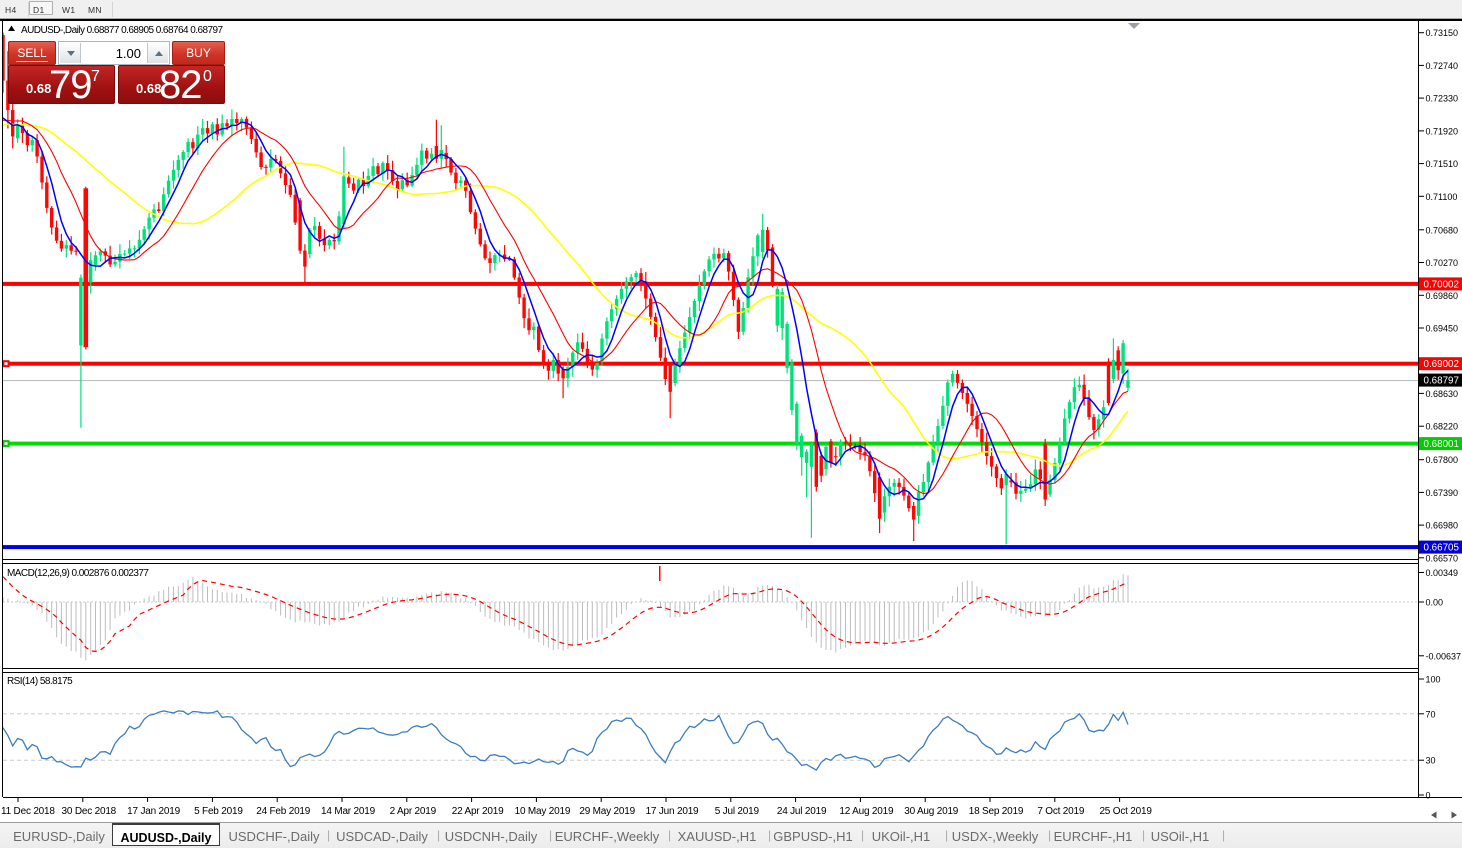  What do you see at coordinates (1441, 364) in the screenshot?
I see `svg-text: 0.69002` at bounding box center [1441, 364].